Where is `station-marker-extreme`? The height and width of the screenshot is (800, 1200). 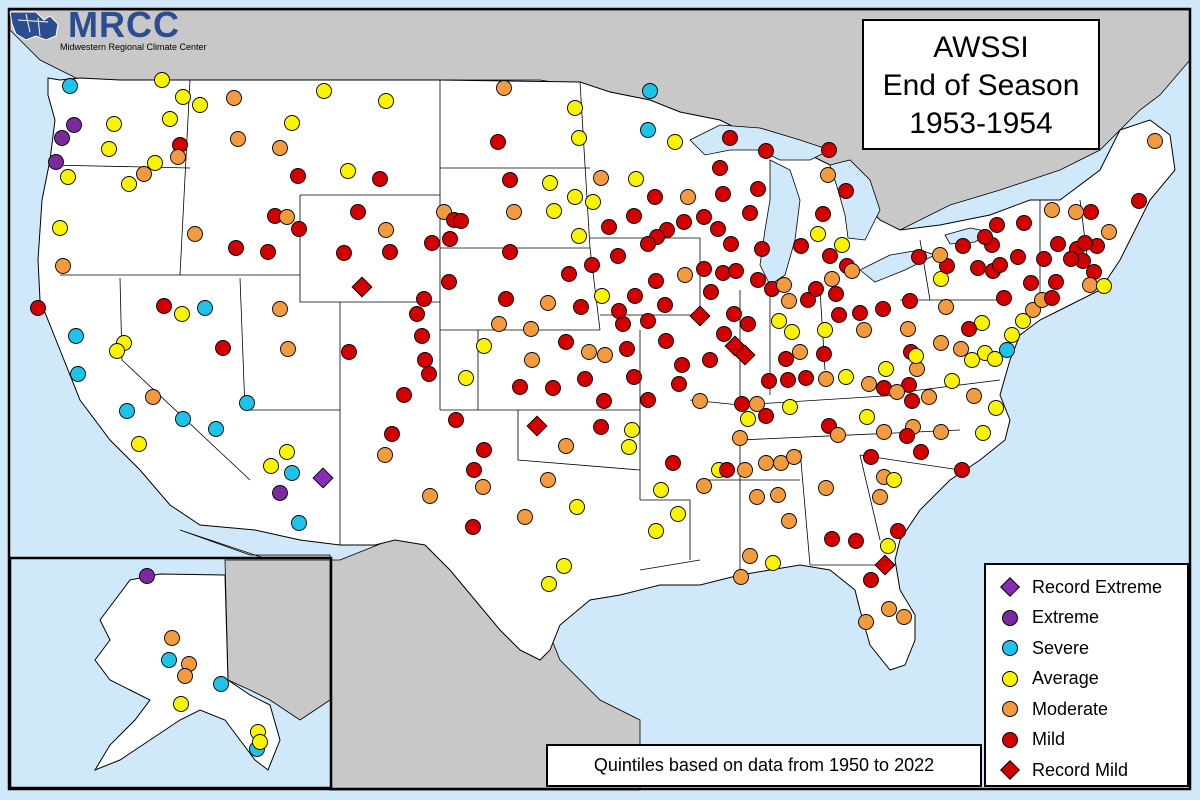 station-marker-extreme is located at coordinates (147, 576).